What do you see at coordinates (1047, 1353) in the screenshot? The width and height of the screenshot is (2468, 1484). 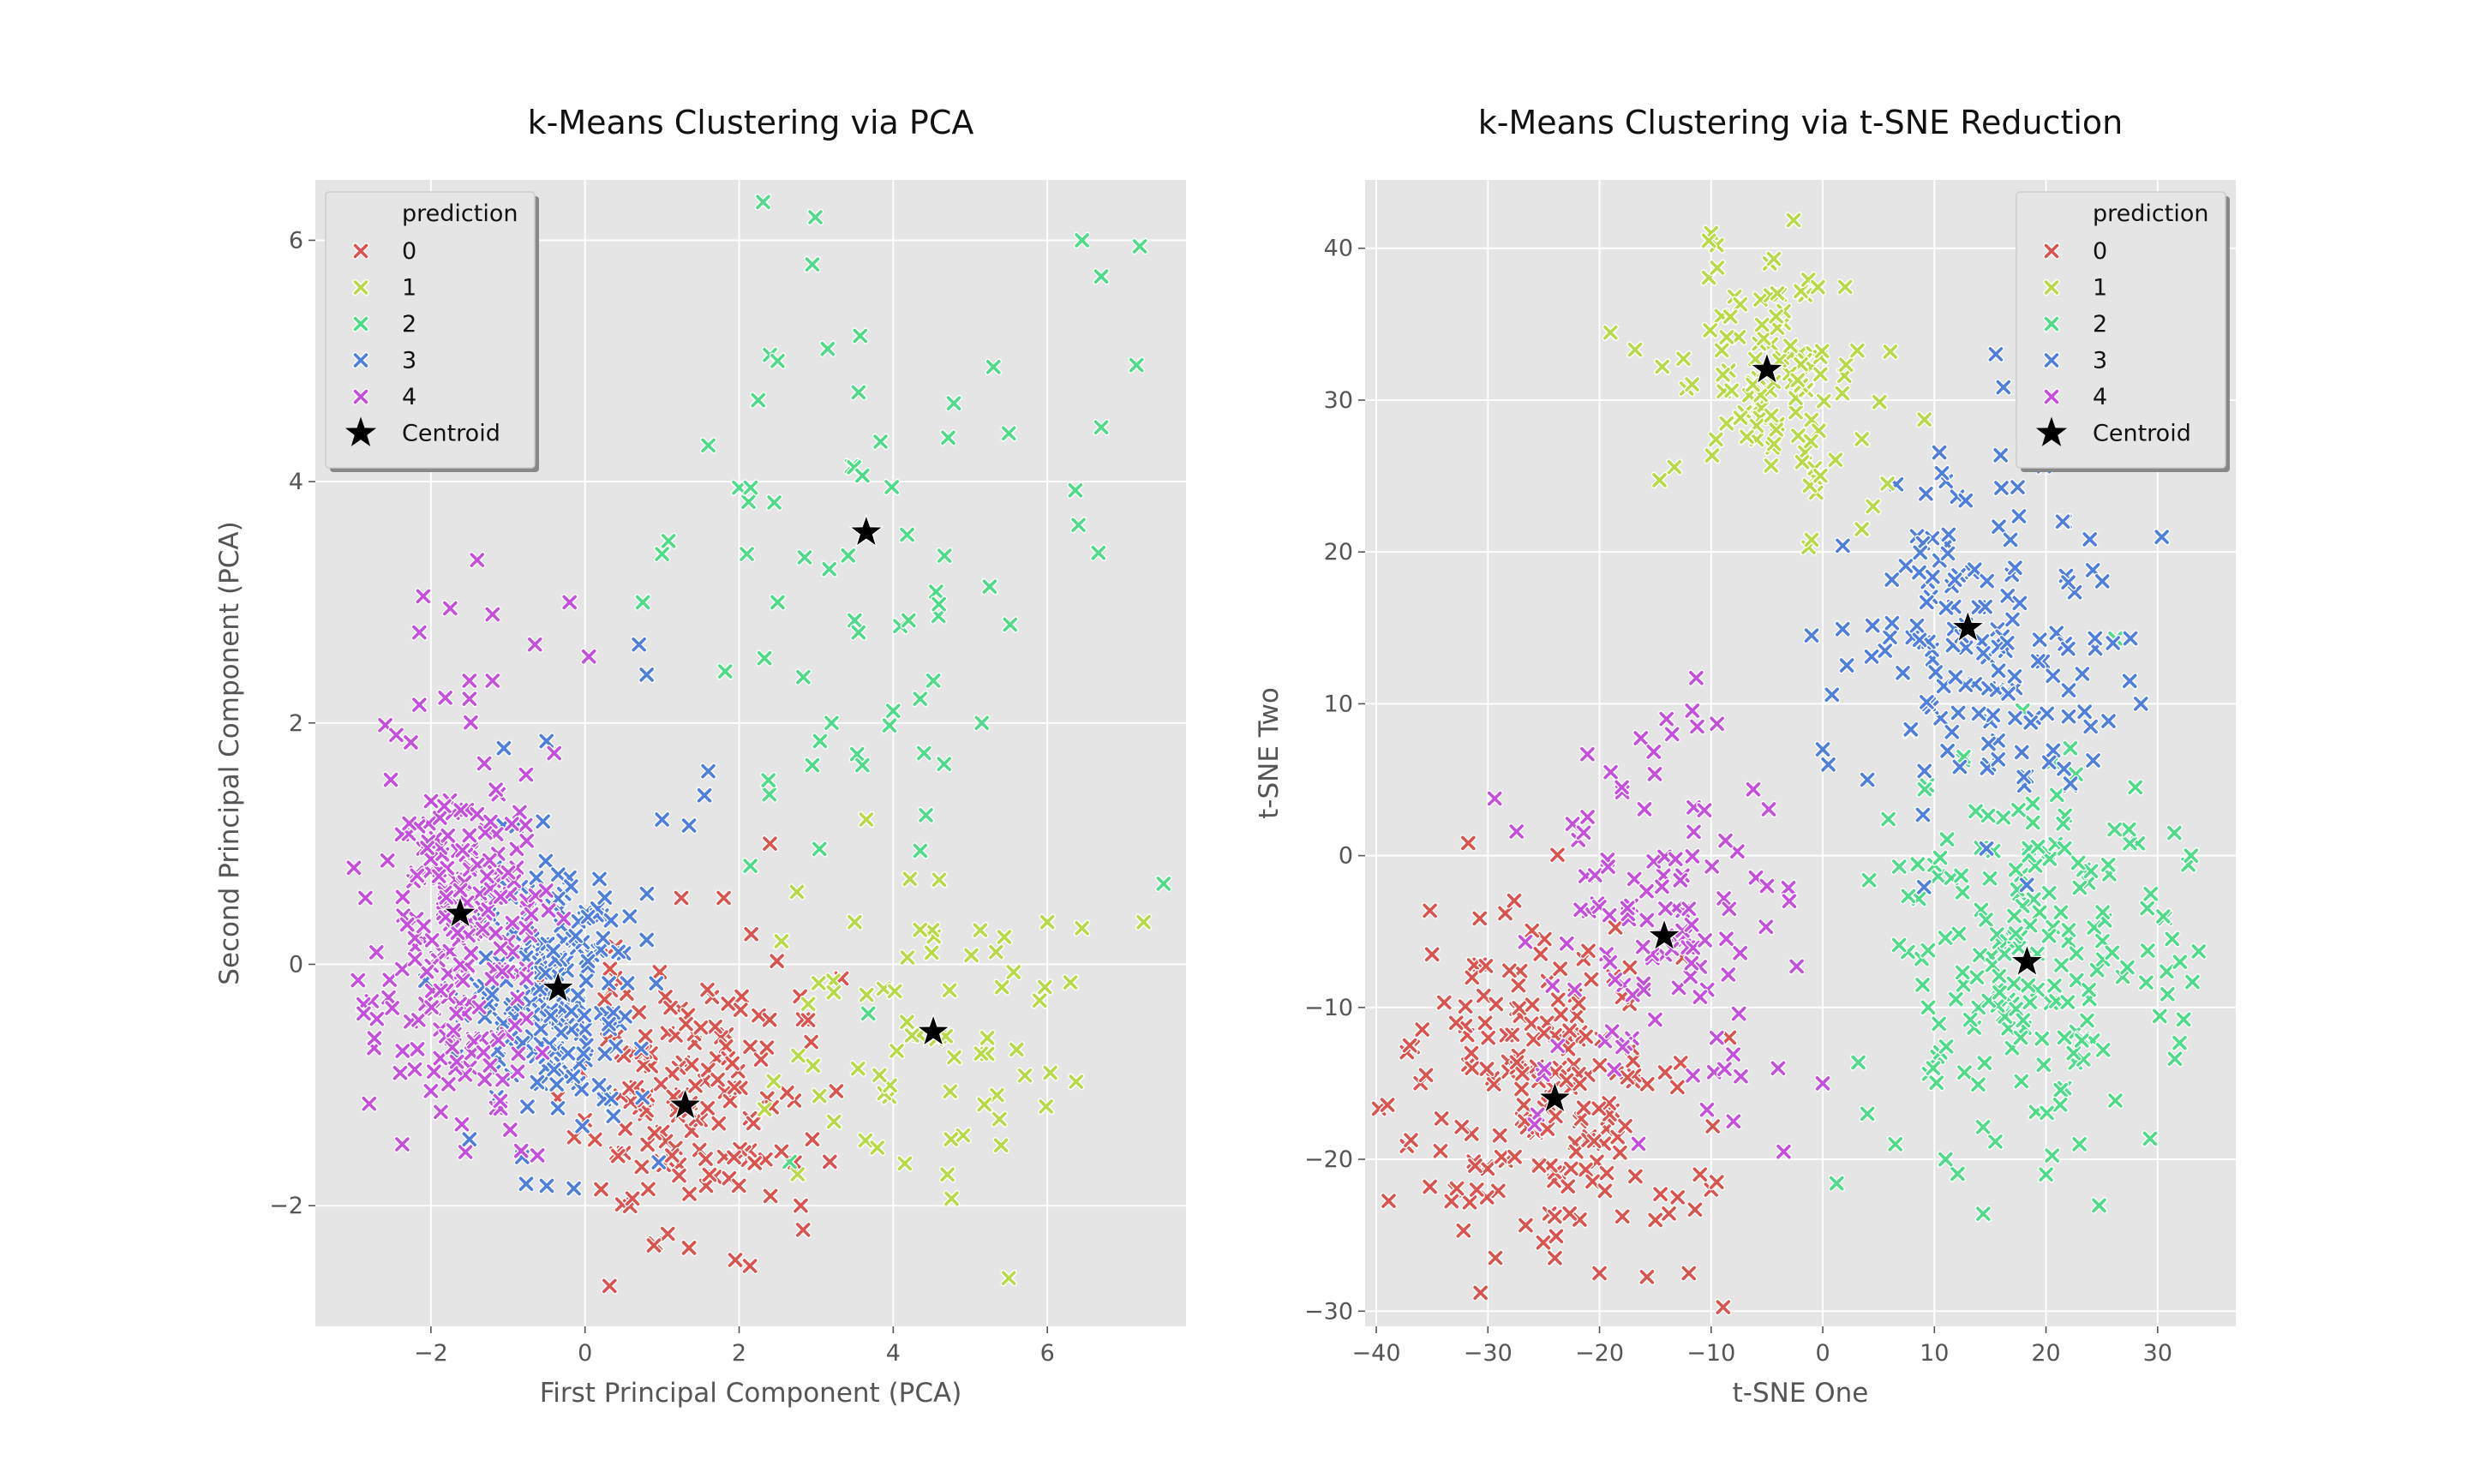 I see `pca-x-tick-label: 6` at bounding box center [1047, 1353].